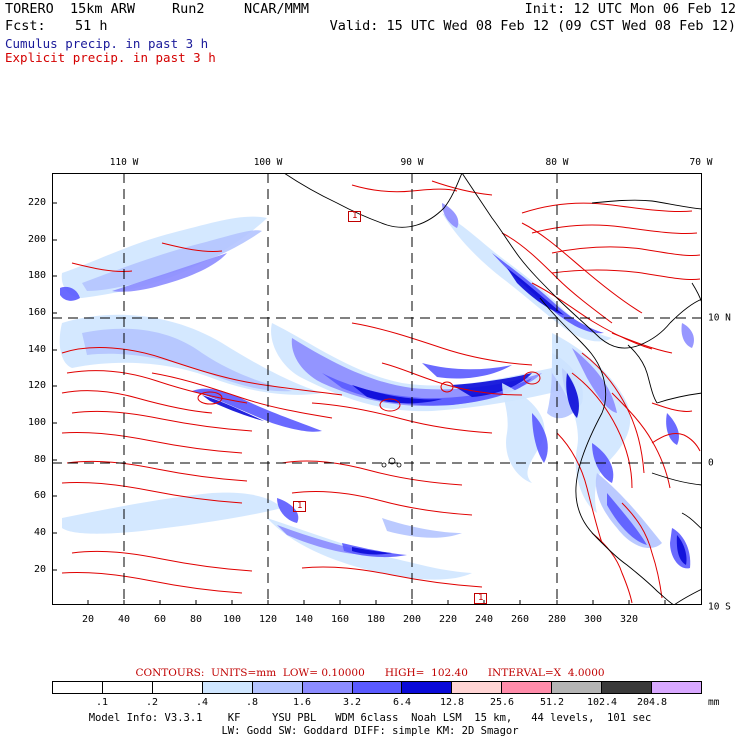  I want to click on field-title-cumulus: Cumulus precip. in past 3 h, so click(107, 43).